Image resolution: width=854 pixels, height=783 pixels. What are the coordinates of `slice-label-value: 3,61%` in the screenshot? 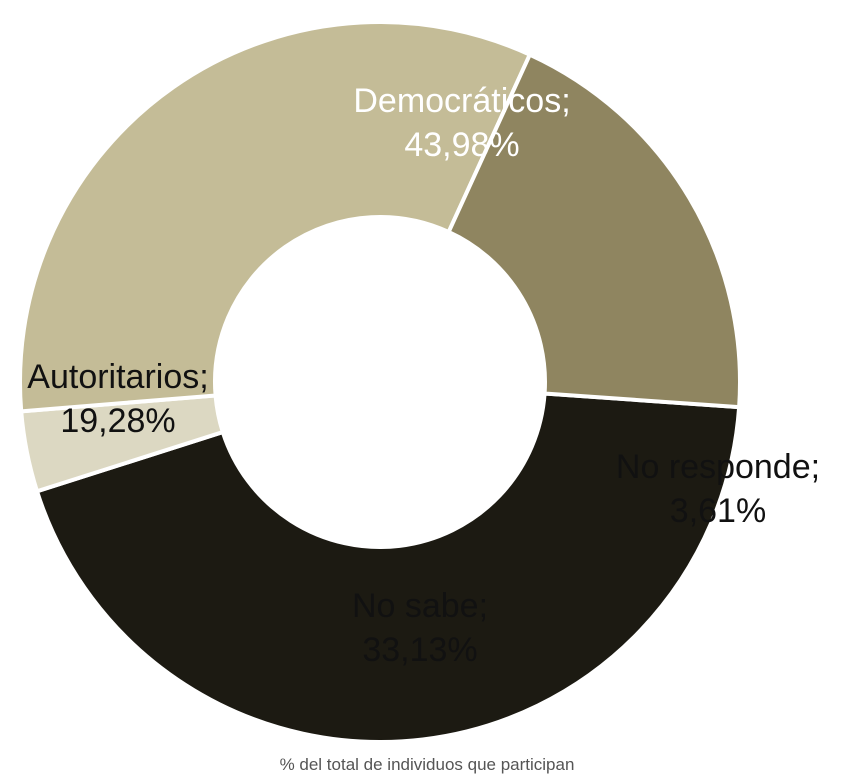 It's located at (718, 511).